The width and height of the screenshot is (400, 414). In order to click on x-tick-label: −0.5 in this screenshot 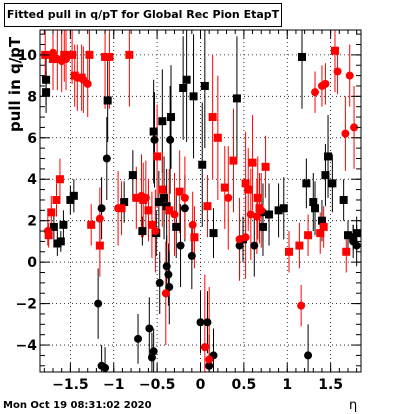, I will do `click(157, 385)`.